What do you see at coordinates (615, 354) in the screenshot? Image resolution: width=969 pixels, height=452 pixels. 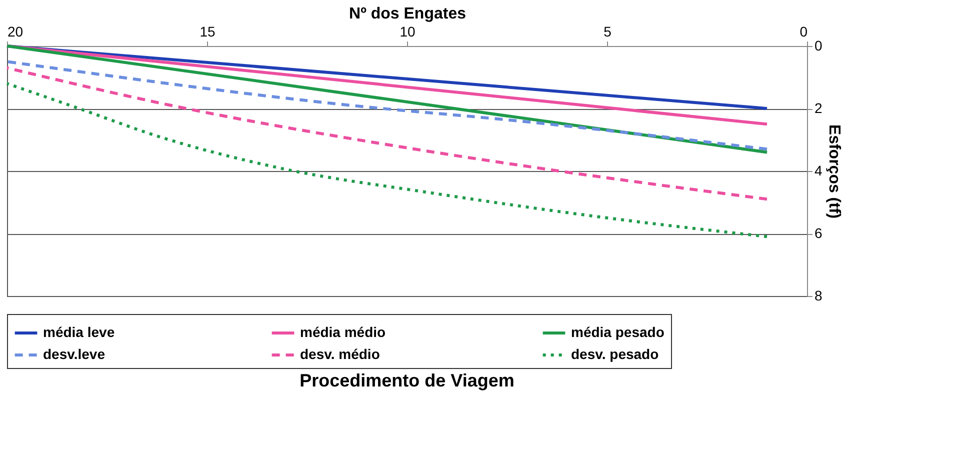 I see `legend-label: desv. pesado` at bounding box center [615, 354].